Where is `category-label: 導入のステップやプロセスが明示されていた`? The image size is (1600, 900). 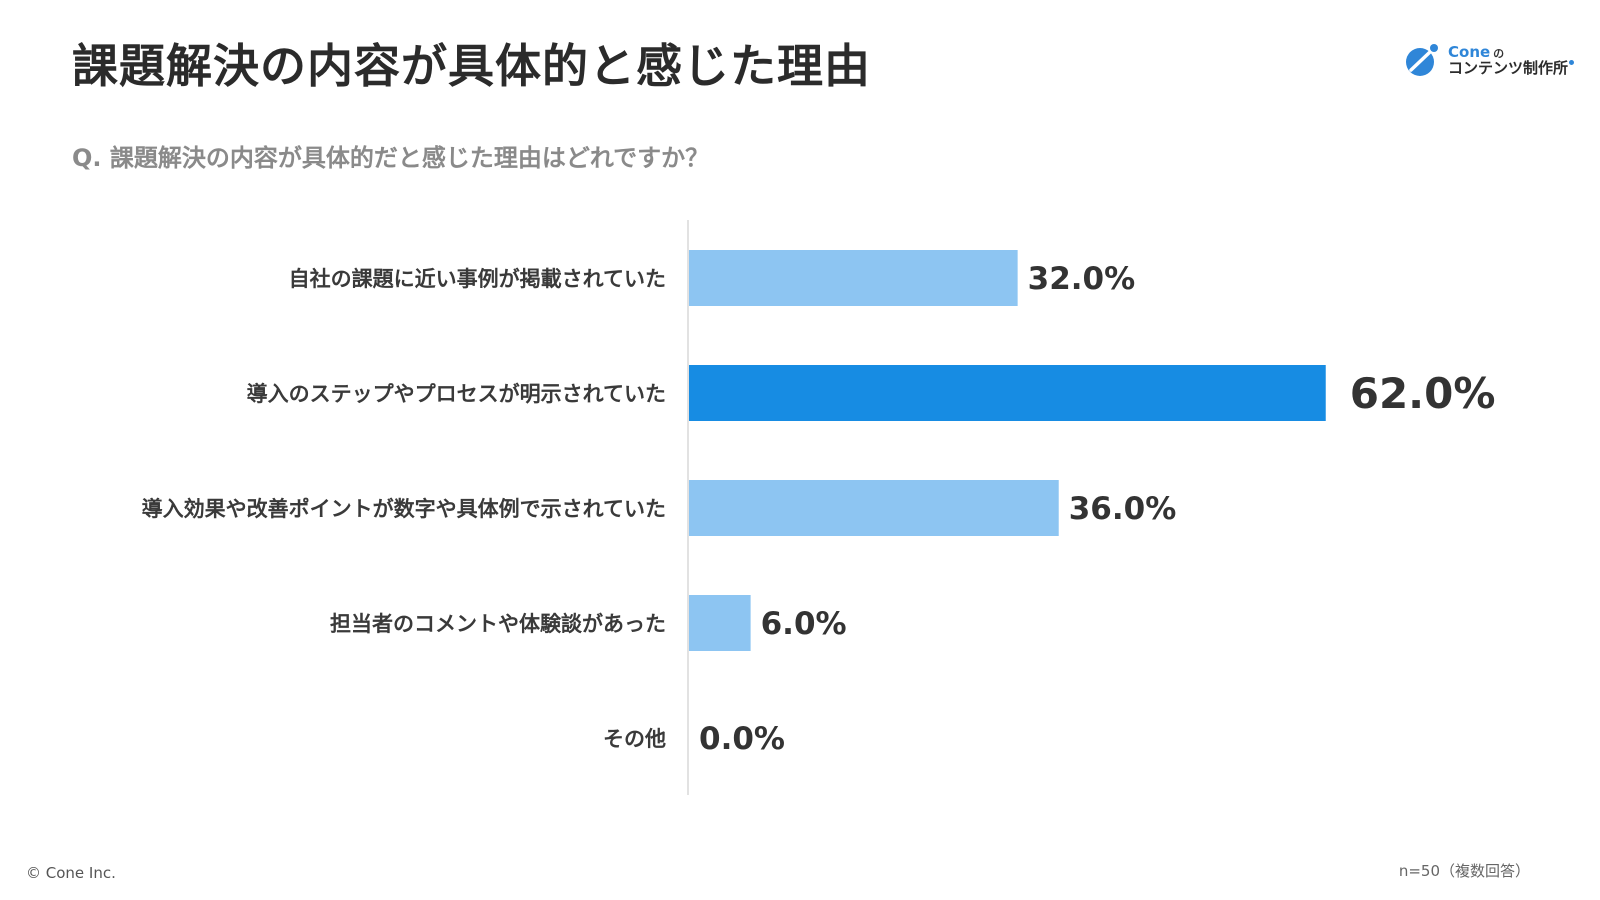 category-label: 導入のステップやプロセスが明示されていた is located at coordinates (456, 394).